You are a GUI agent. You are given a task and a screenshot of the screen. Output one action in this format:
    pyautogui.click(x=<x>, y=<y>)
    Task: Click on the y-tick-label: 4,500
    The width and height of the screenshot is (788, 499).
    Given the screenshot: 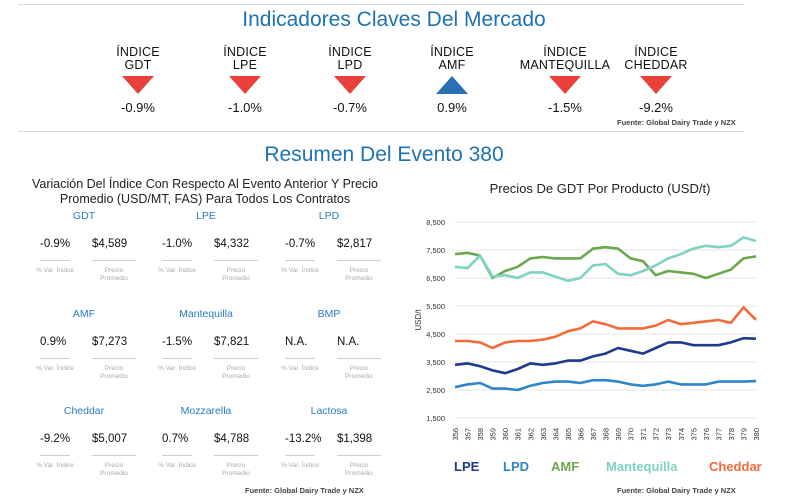 What is the action you would take?
    pyautogui.click(x=435, y=334)
    